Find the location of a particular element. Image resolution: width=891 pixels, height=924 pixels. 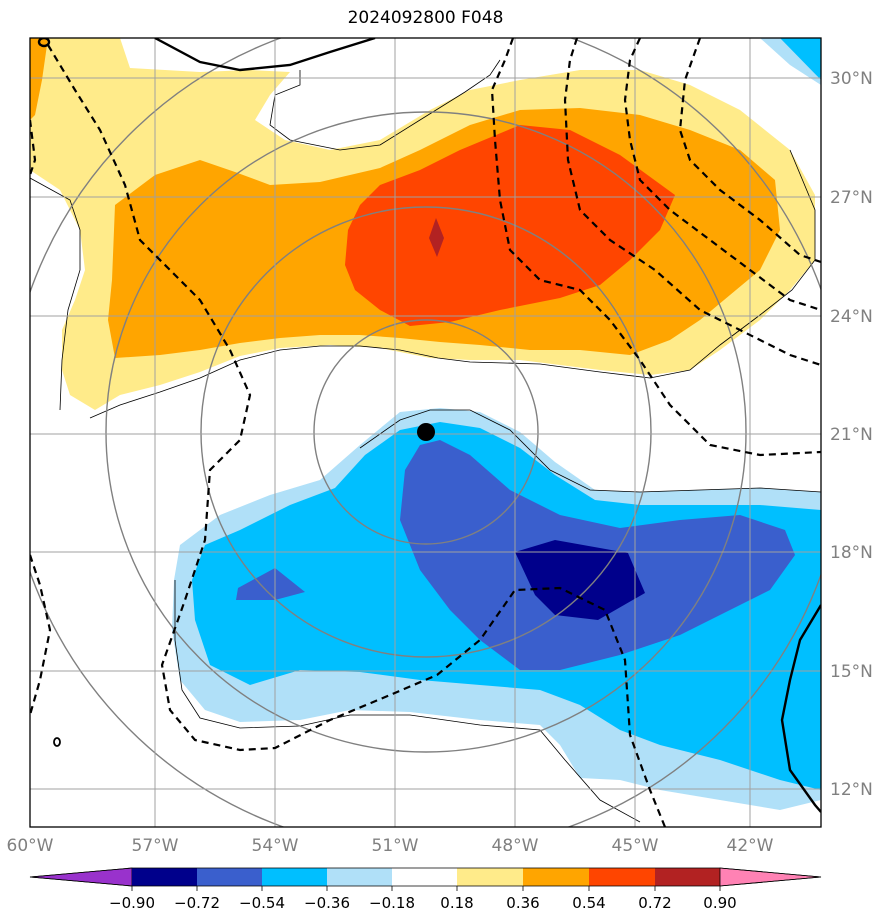

colorbar-label: 0.54 is located at coordinates (588, 903).